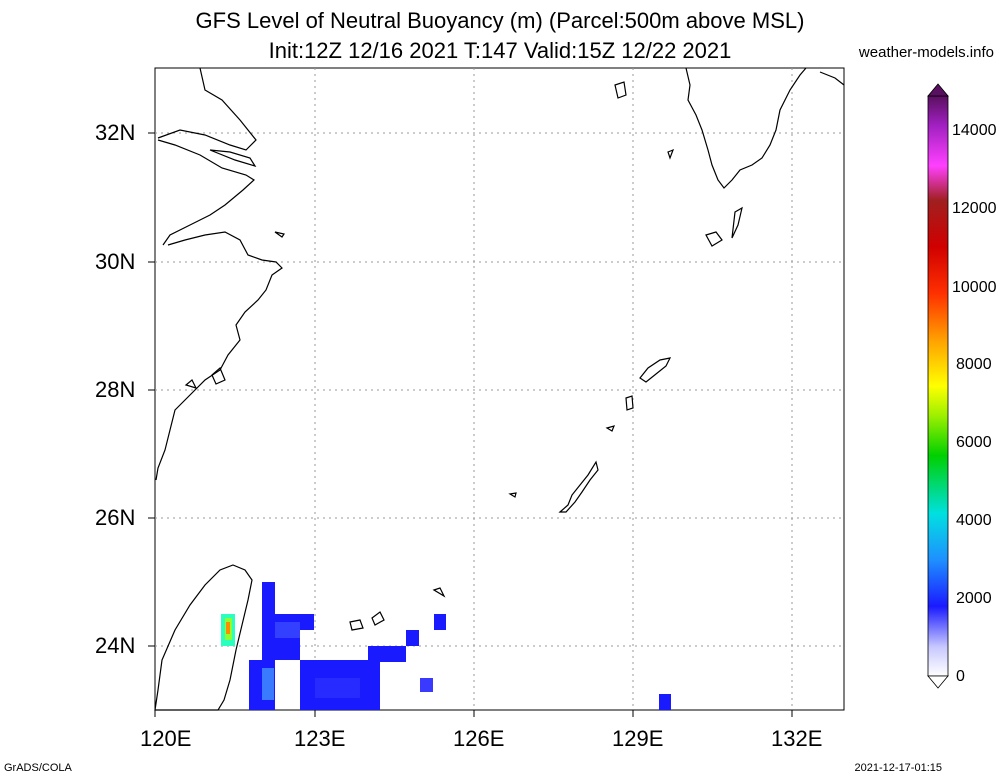 This screenshot has height=779, width=1000. Describe the element at coordinates (926, 52) in the screenshot. I see `site-credit: weather-models.info` at that location.